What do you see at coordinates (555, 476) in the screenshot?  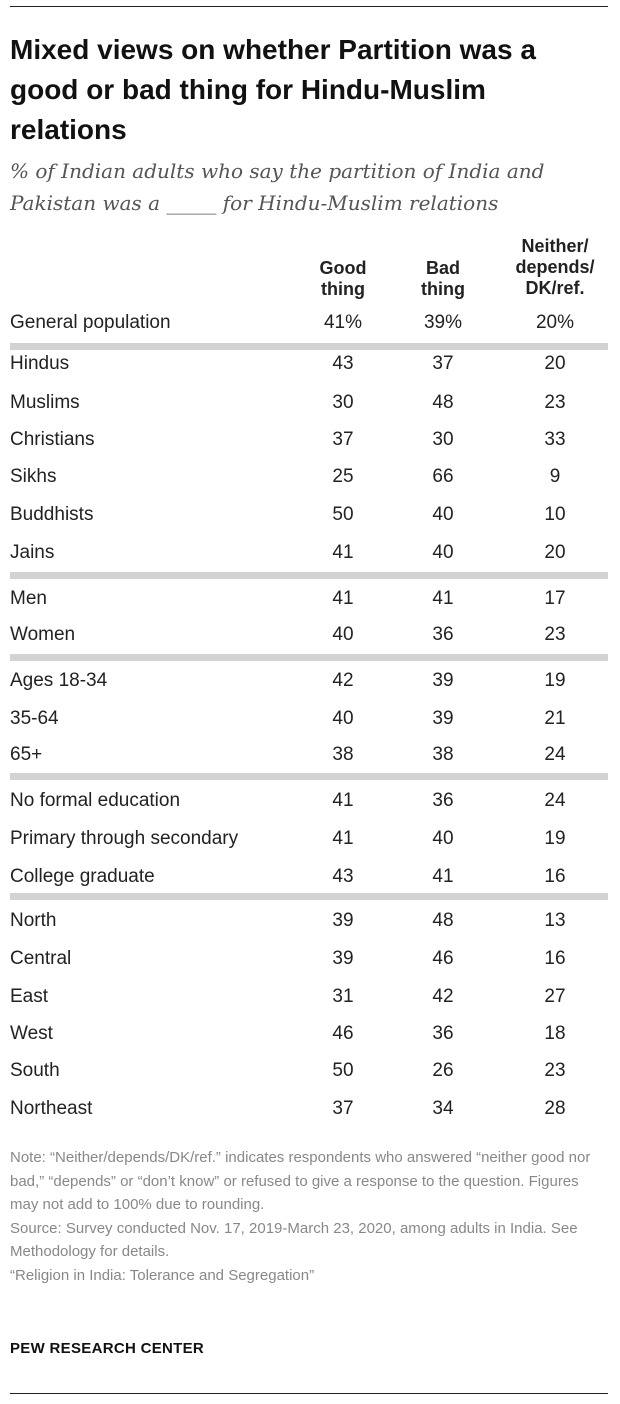 I see `neither-value: 9` at bounding box center [555, 476].